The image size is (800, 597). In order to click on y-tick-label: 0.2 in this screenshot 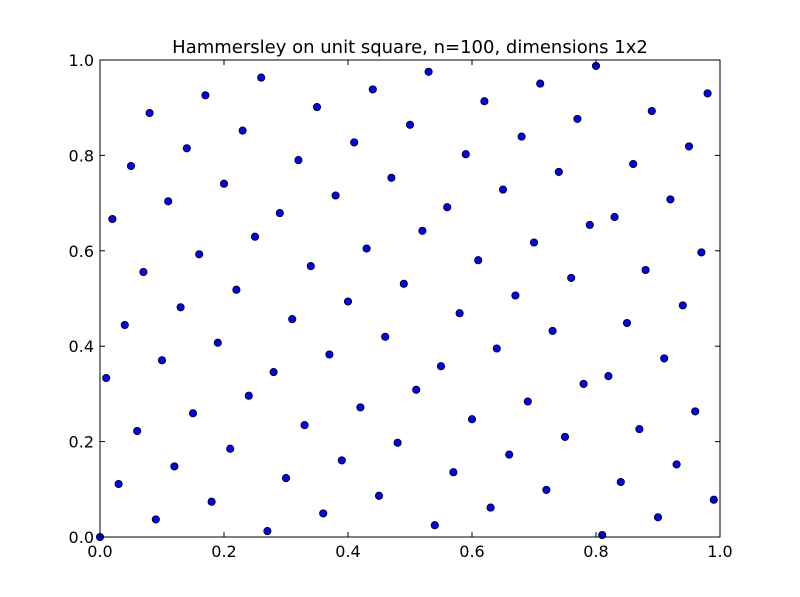, I will do `click(81, 442)`.